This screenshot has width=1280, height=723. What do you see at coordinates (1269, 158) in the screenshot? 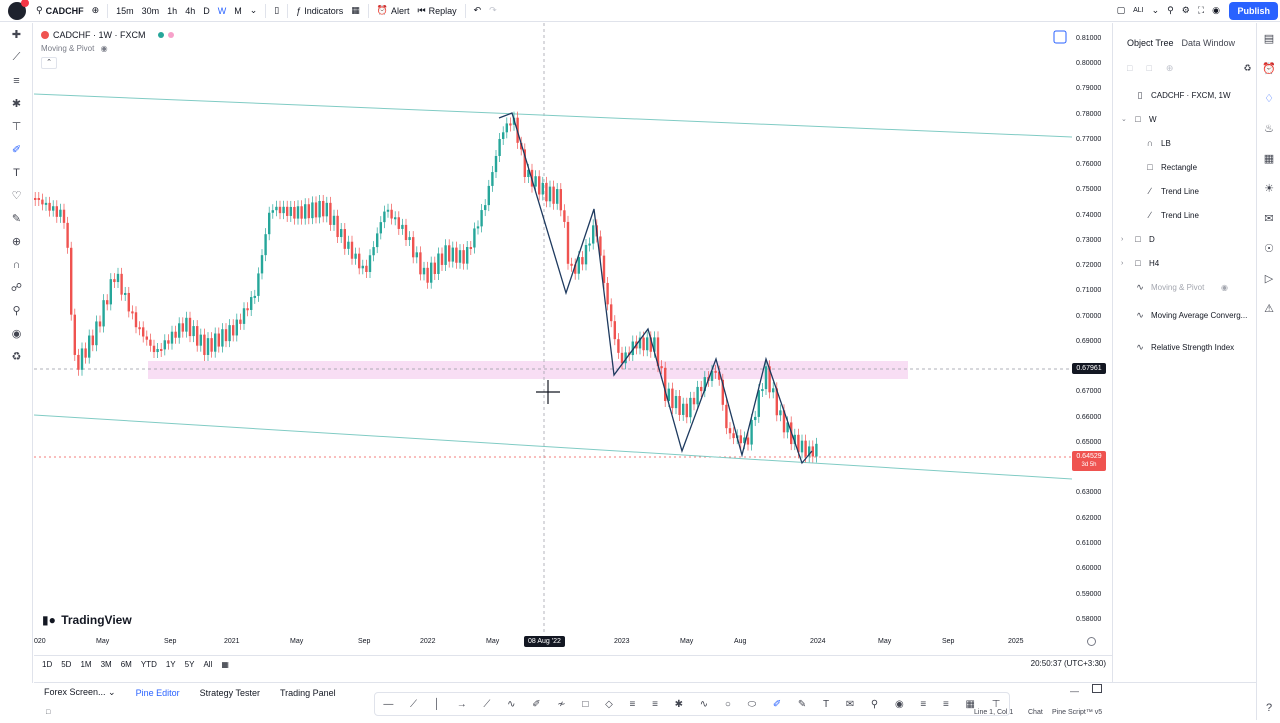
I see `calendar-icon: ▦` at bounding box center [1269, 158].